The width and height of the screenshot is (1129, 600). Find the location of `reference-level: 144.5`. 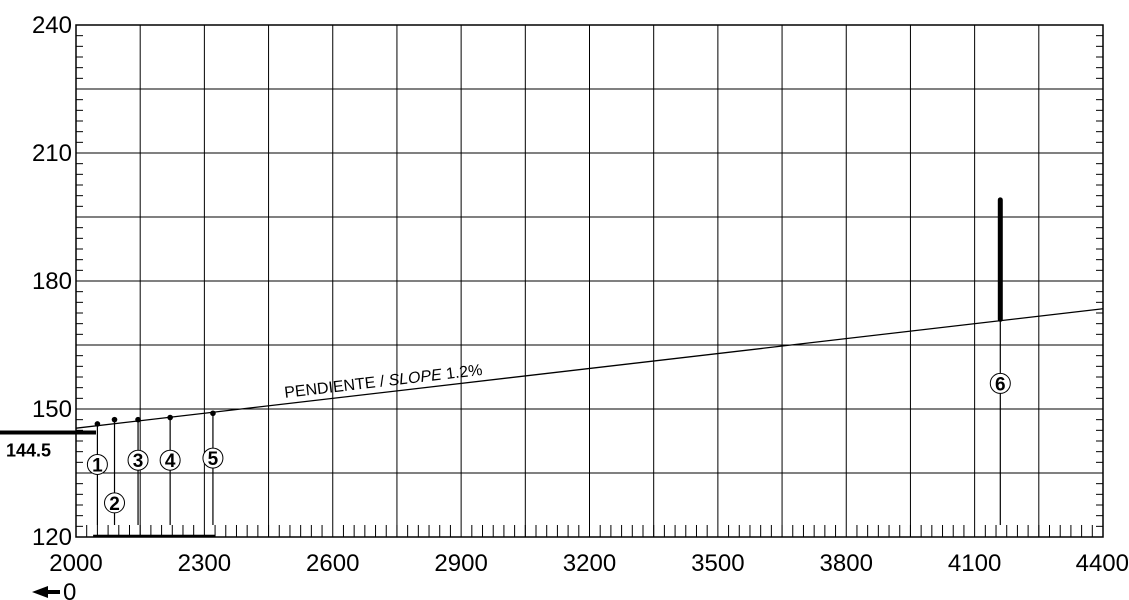

reference-level: 144.5 is located at coordinates (48, 445).